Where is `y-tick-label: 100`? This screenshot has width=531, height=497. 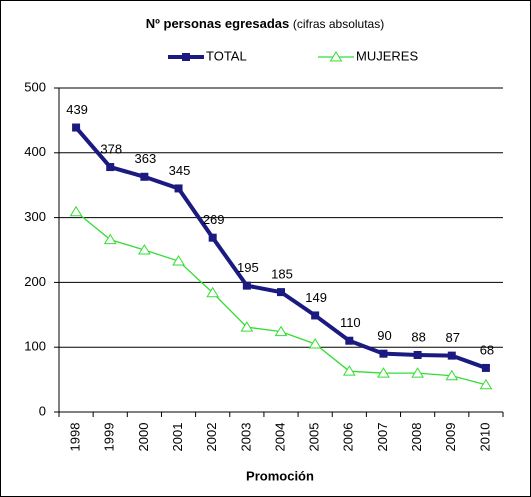 y-tick-label: 100 is located at coordinates (35, 346).